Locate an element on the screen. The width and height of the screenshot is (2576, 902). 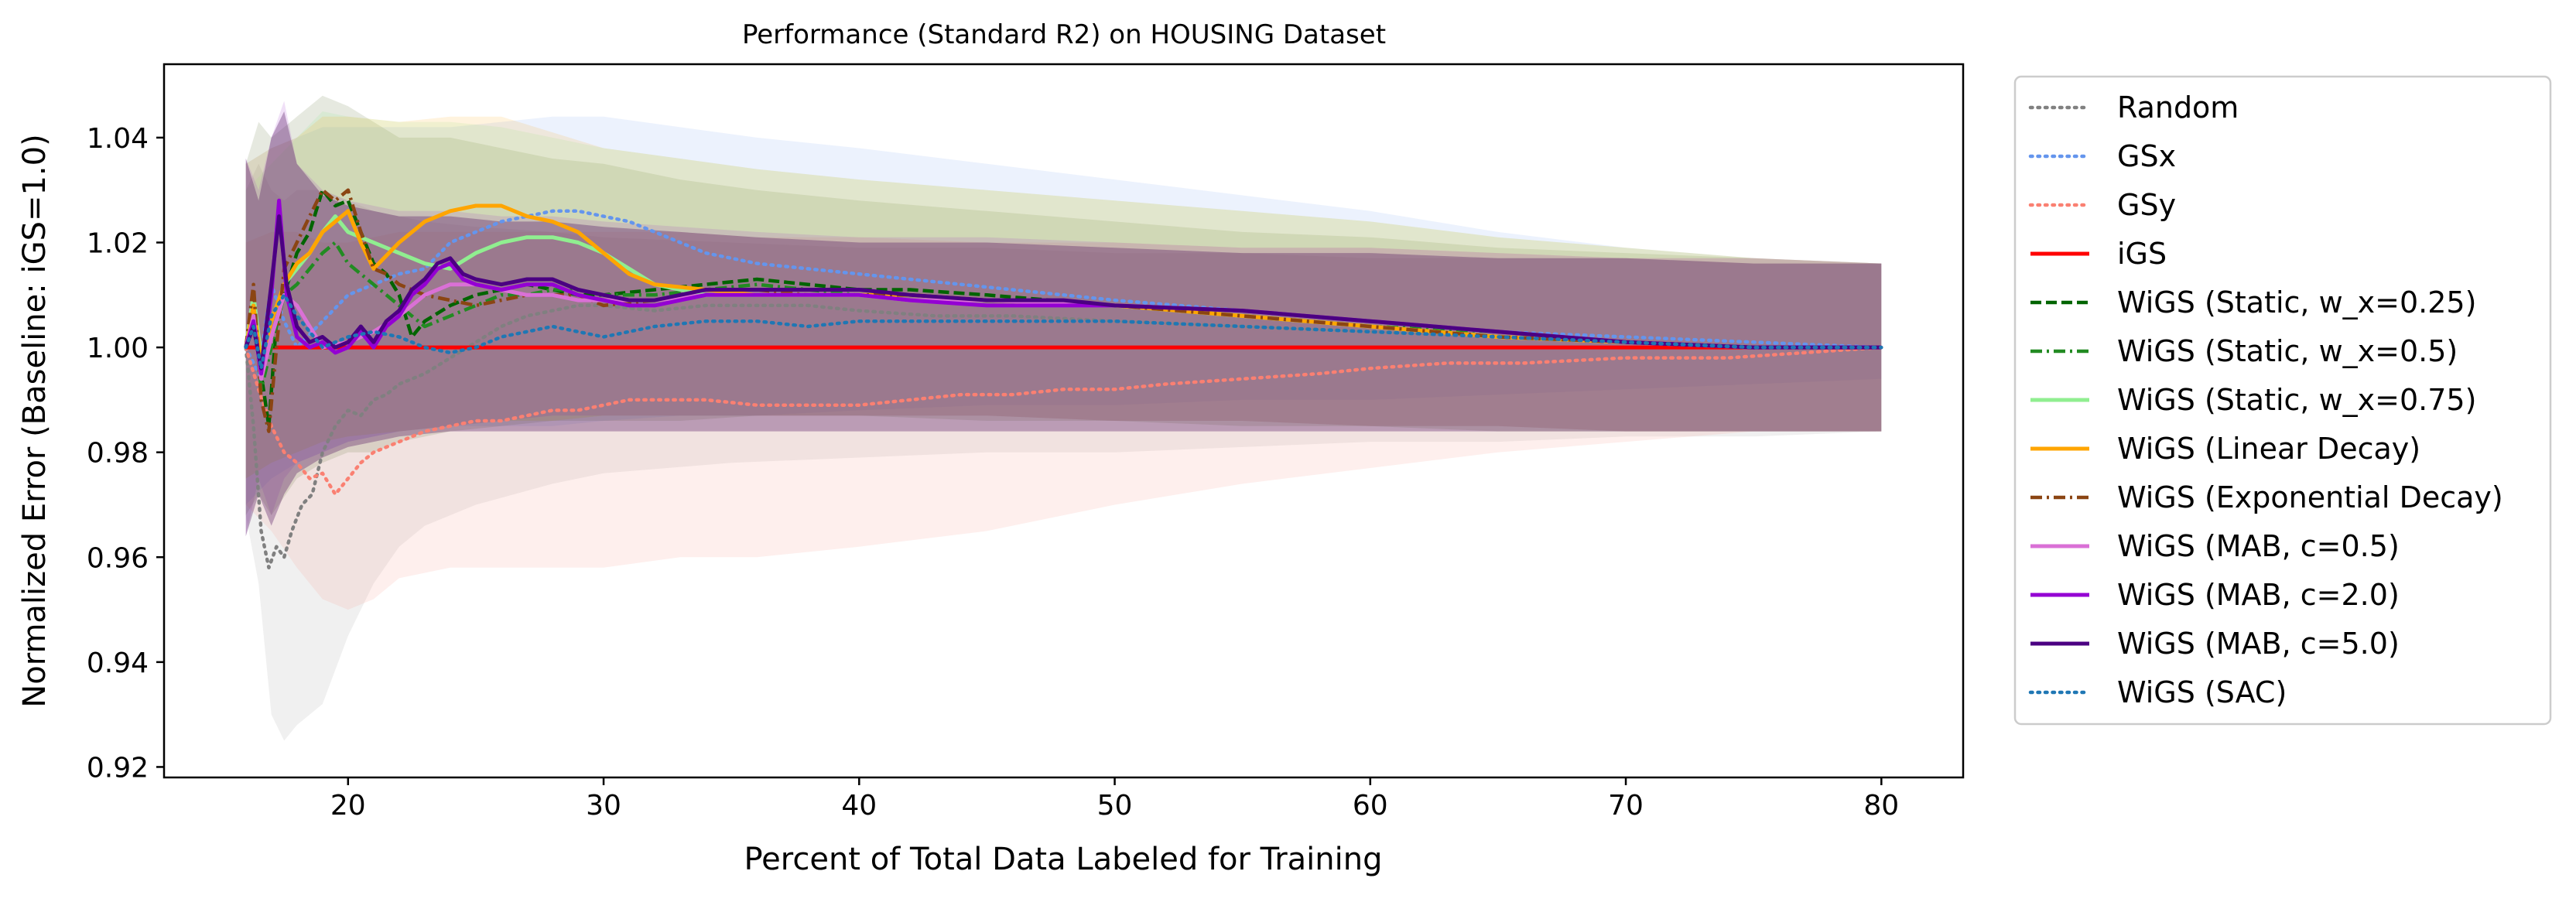
x-tick-label: 50 is located at coordinates (1115, 806).